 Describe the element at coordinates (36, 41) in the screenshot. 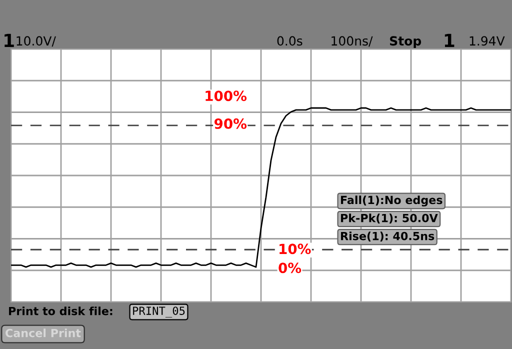

I see `text: 10.0V/` at that location.